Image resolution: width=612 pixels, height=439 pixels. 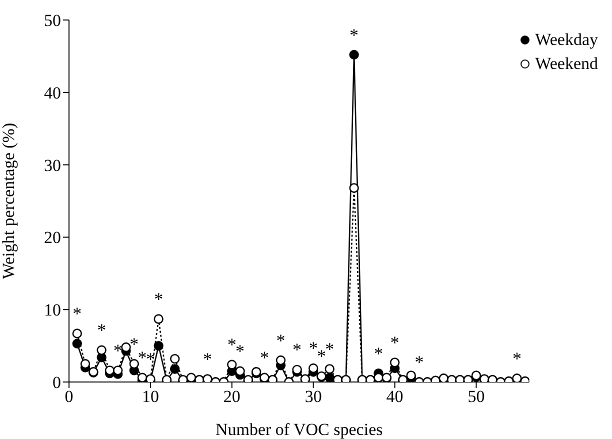 I want to click on x-tick-label: 40, so click(x=395, y=396).